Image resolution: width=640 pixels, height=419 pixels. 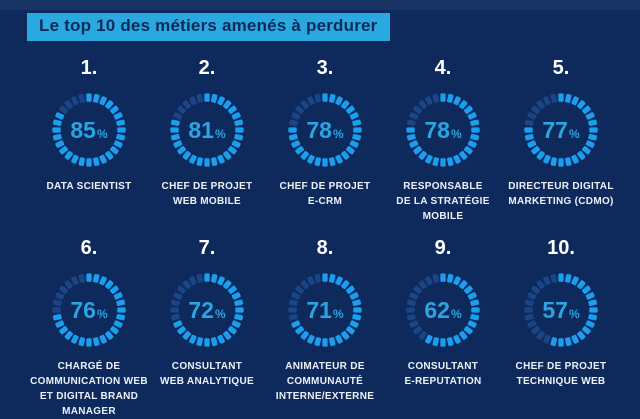 What do you see at coordinates (325, 194) in the screenshot?
I see `job-title-label: CHEF DE PROJET E-CRM` at bounding box center [325, 194].